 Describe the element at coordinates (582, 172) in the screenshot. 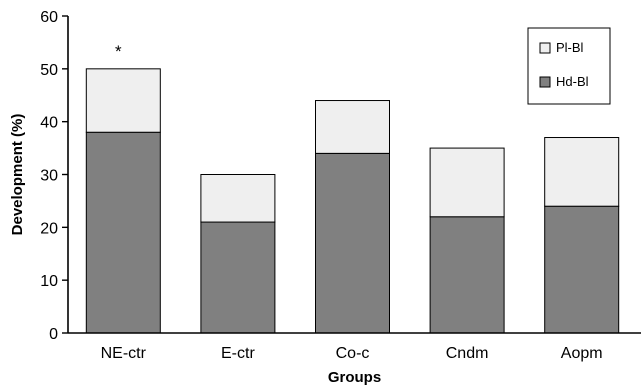

I see `bar-pl-bl-aopm` at that location.